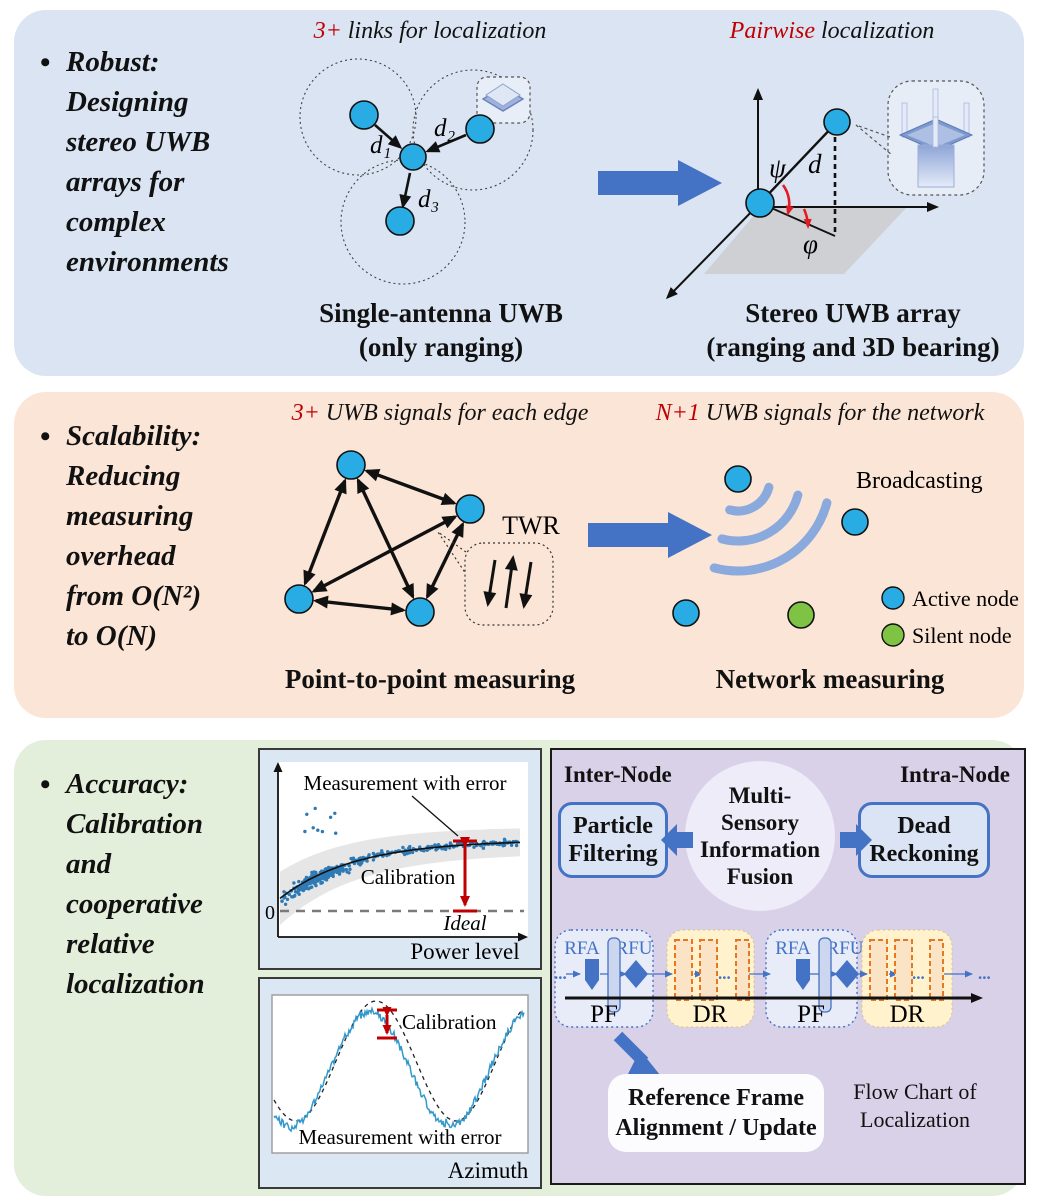 This screenshot has width=1038, height=1203. What do you see at coordinates (445, 128) in the screenshot?
I see `label-d2: d₂` at bounding box center [445, 128].